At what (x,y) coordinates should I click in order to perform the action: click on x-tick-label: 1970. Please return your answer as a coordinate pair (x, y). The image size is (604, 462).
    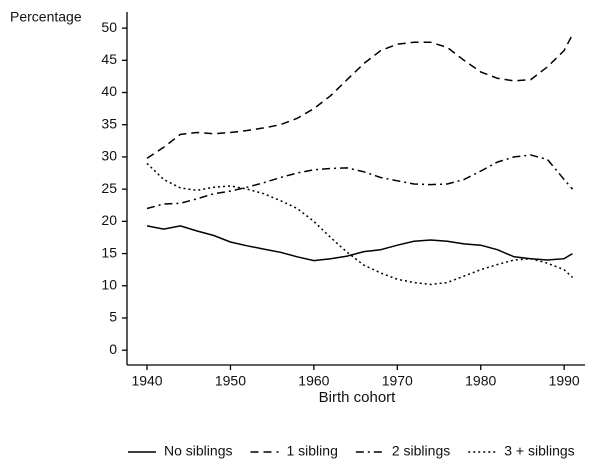
    Looking at the image, I should click on (397, 381).